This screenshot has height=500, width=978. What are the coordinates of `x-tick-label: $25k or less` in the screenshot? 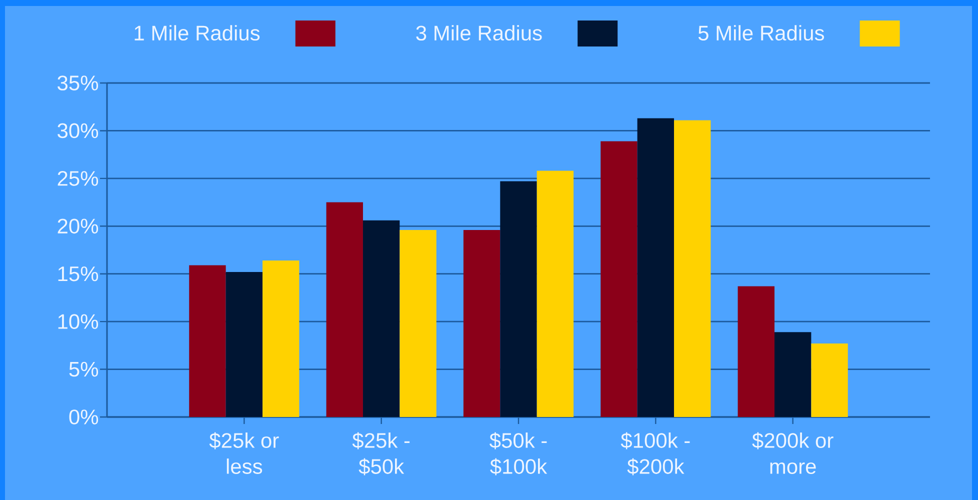 It's located at (244, 453).